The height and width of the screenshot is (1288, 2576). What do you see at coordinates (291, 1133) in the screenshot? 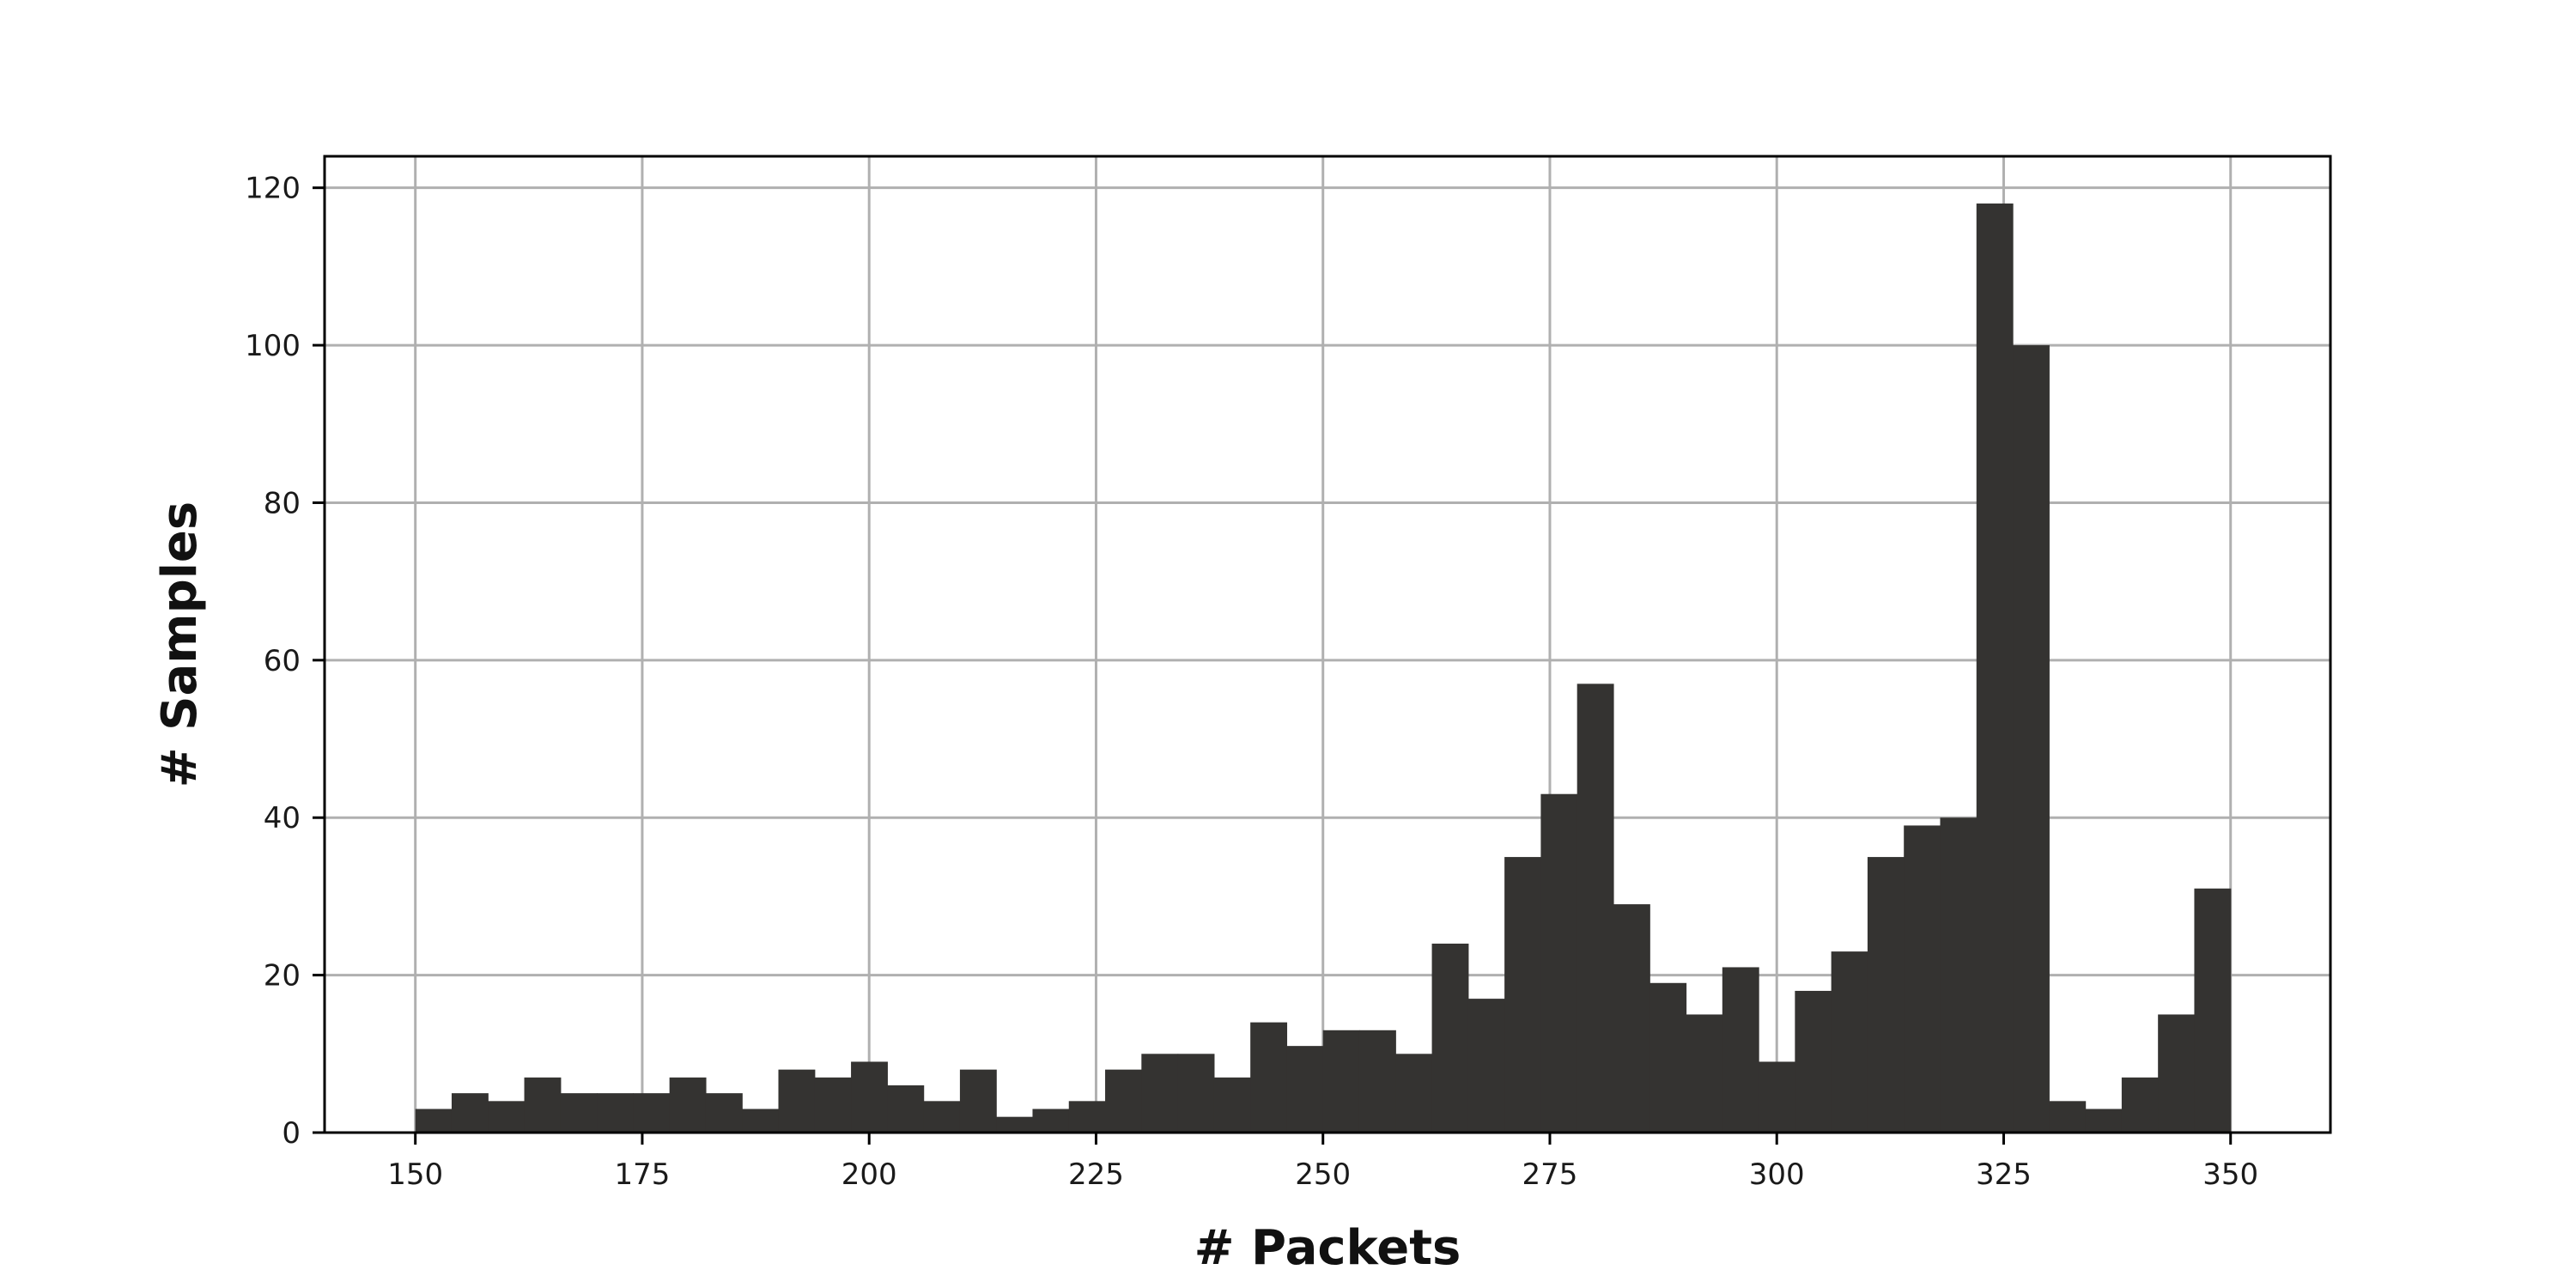
I see `y-tick-label: 0` at bounding box center [291, 1133].